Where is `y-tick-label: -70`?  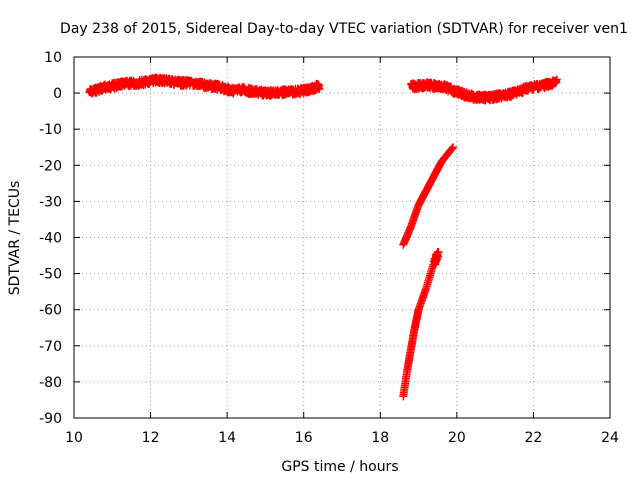
y-tick-label: -70 is located at coordinates (50, 347).